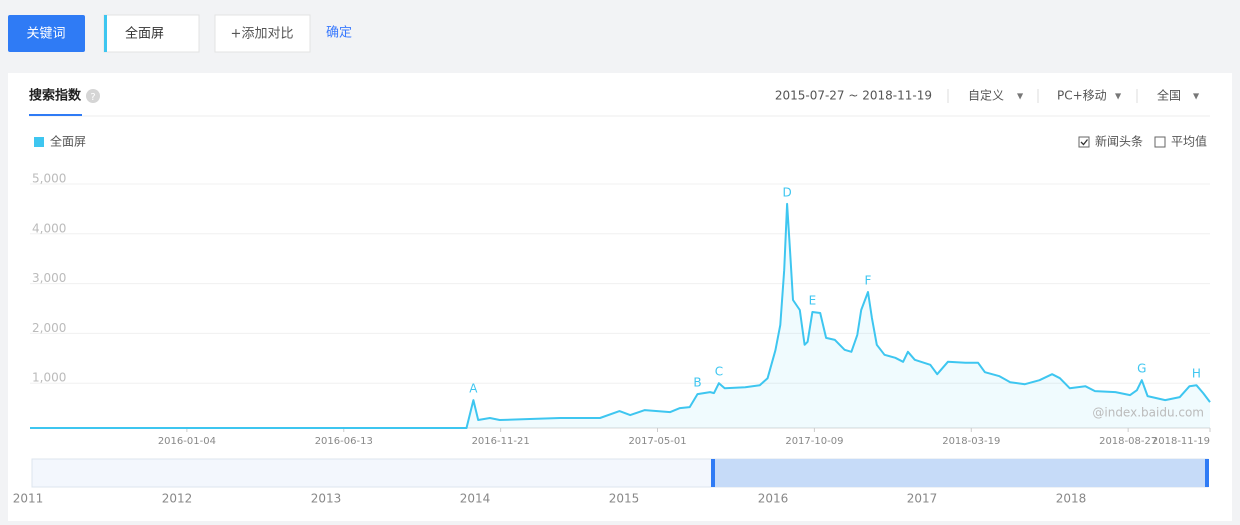 This screenshot has height=525, width=1240. What do you see at coordinates (922, 499) in the screenshot?
I see `navigator-year: 2017` at bounding box center [922, 499].